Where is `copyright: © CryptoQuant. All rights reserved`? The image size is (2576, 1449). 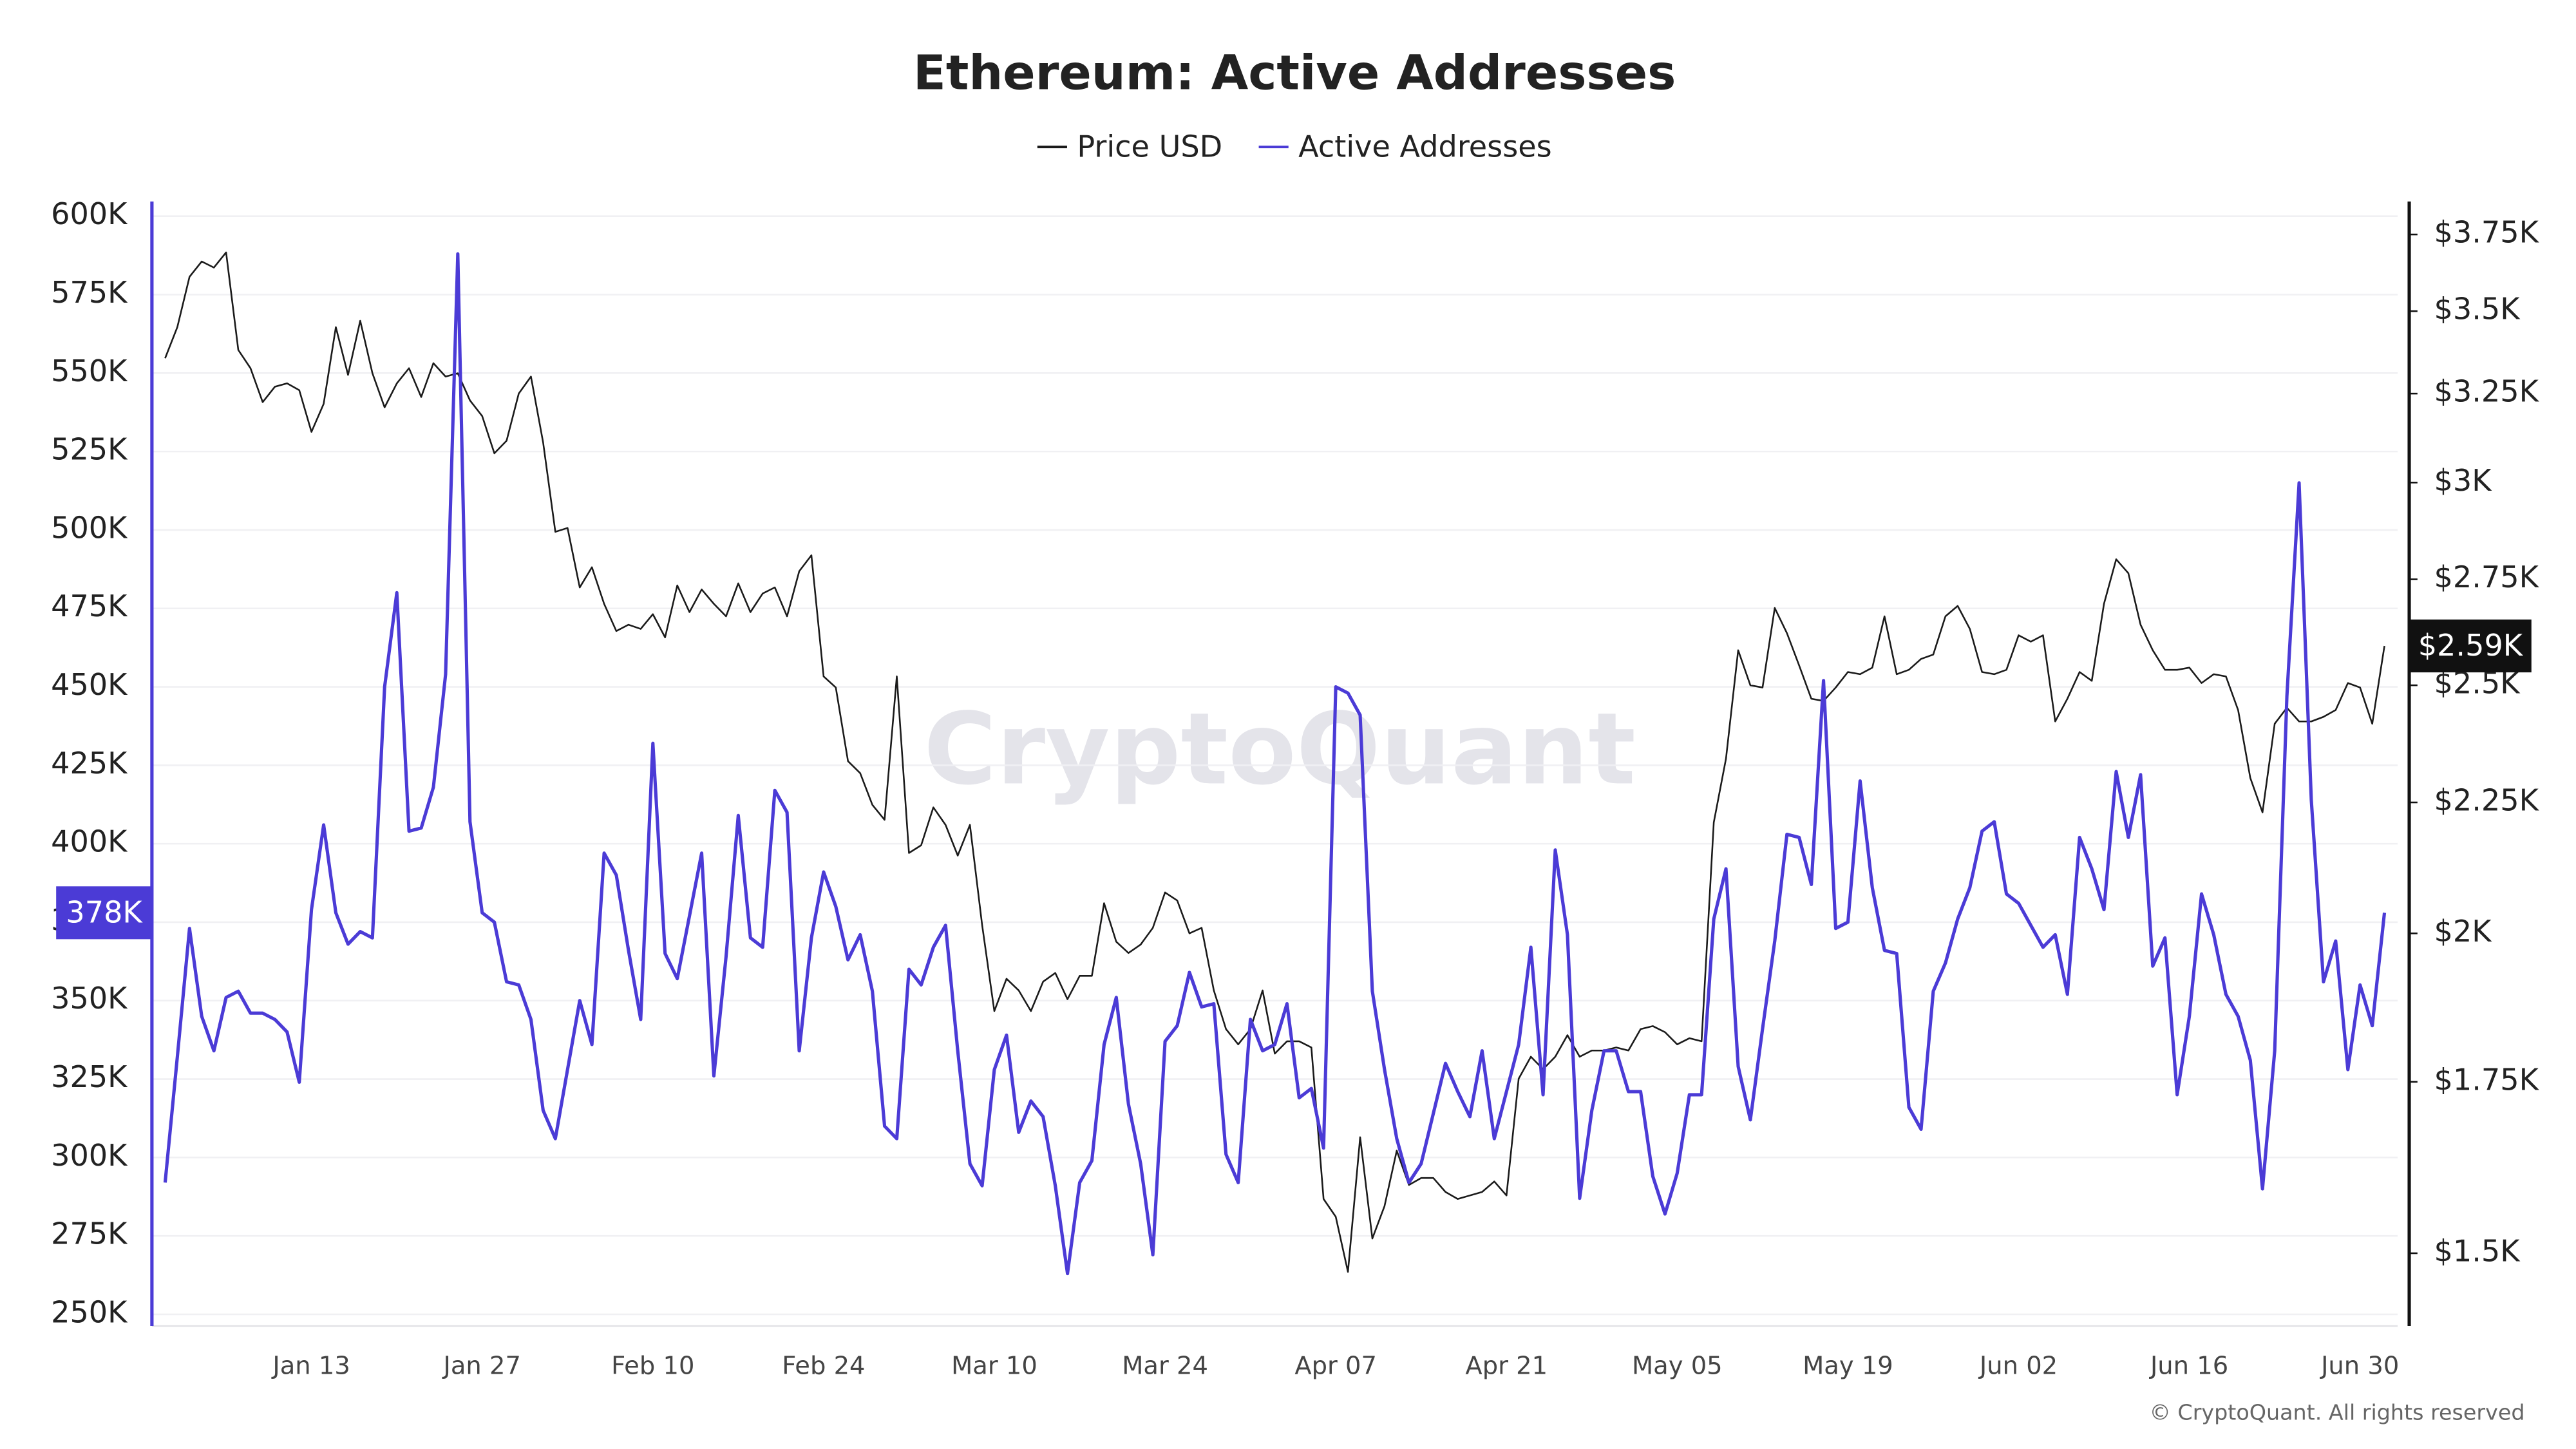 copyright: © CryptoQuant. All rights reserved is located at coordinates (2337, 1412).